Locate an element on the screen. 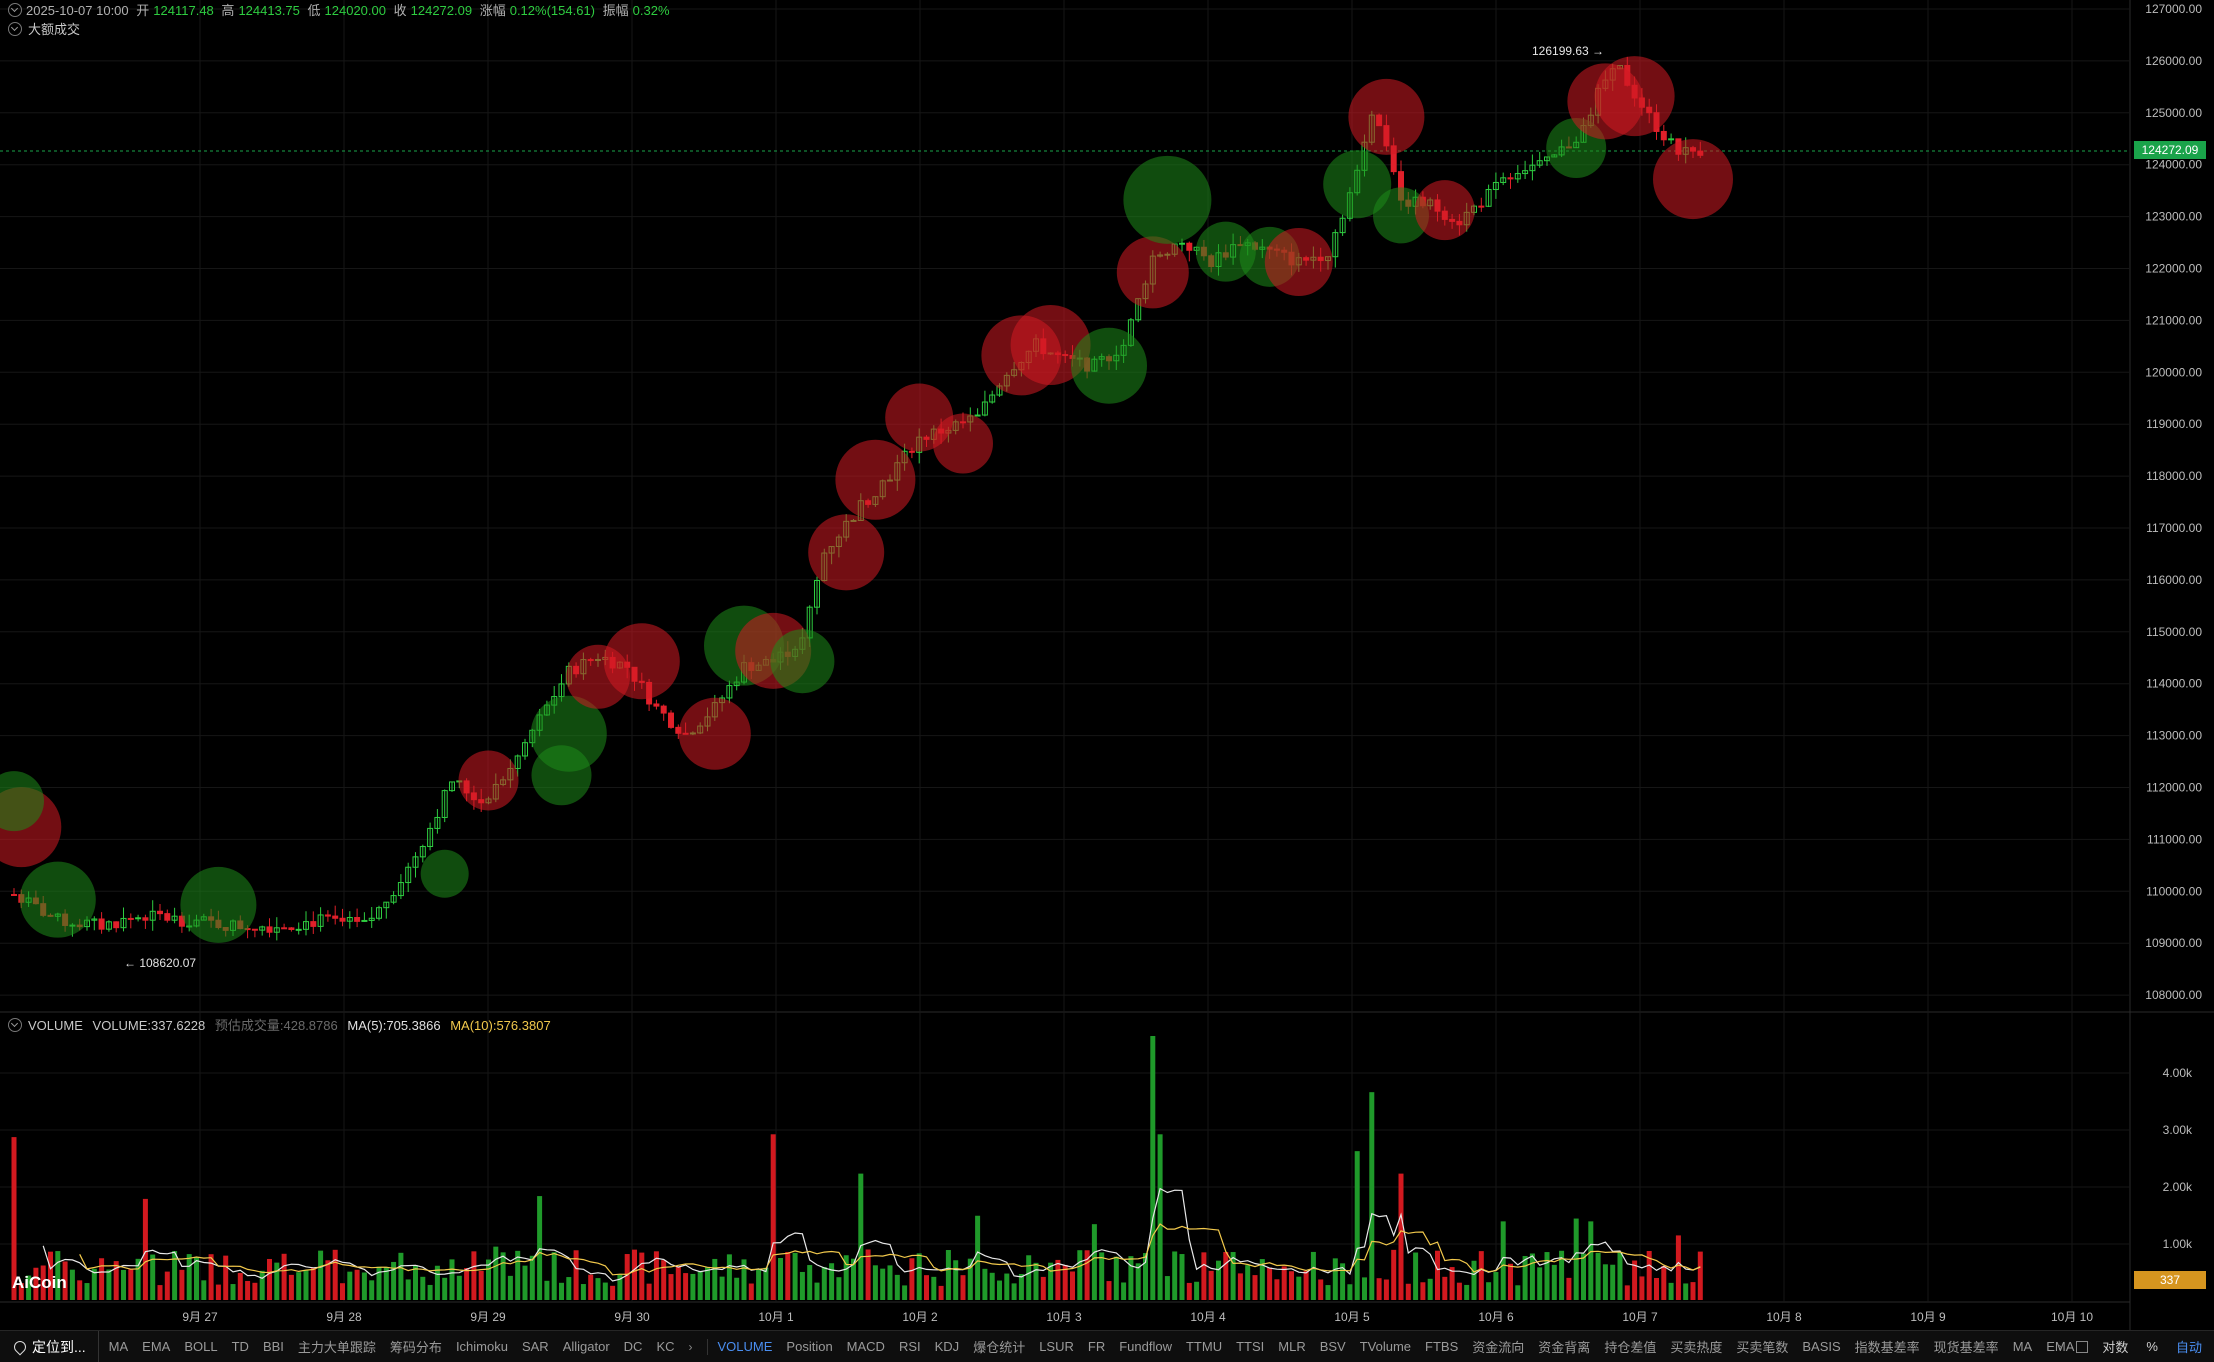 This screenshot has height=1362, width=2214. sub-indicator-3: RSI is located at coordinates (909, 1346).